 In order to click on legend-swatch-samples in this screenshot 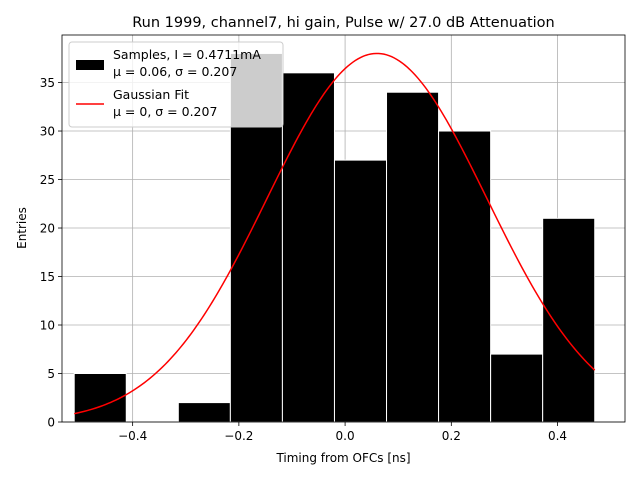, I will do `click(90, 65)`.